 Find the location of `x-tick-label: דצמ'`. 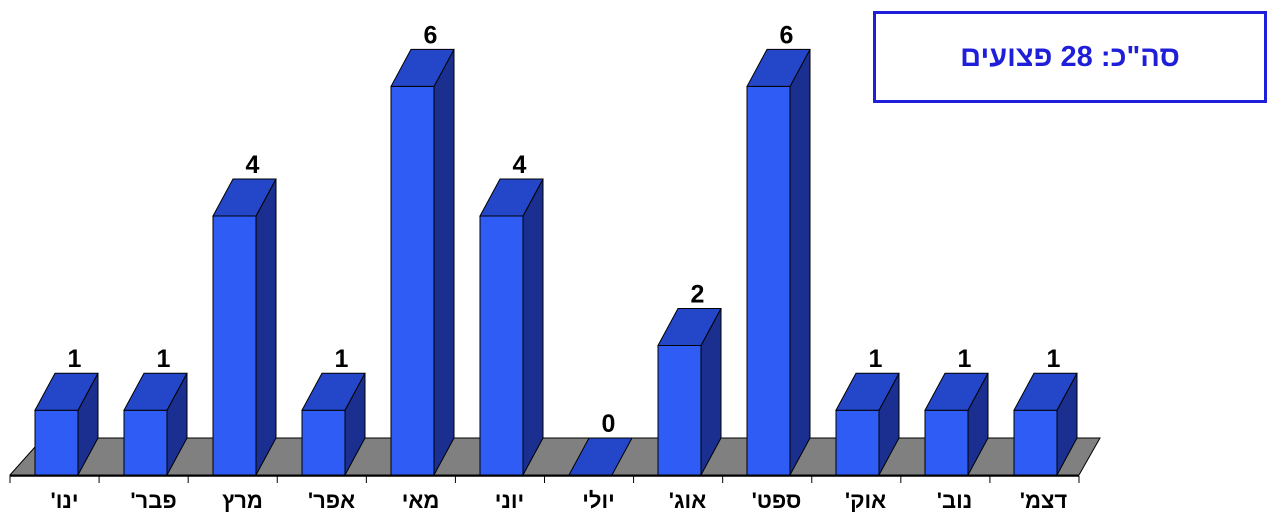

x-tick-label: דצמ' is located at coordinates (1044, 500).